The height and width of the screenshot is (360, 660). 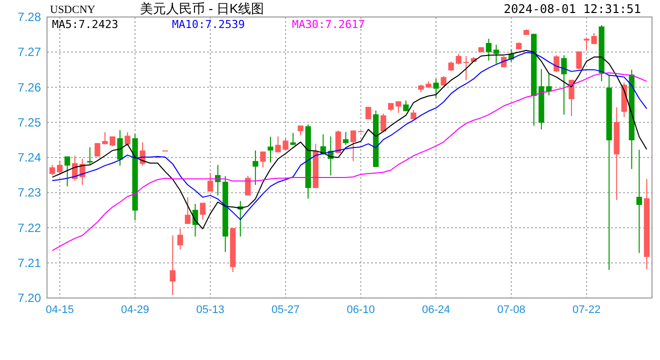 I want to click on text: MA10:7.2539, so click(x=208, y=24).